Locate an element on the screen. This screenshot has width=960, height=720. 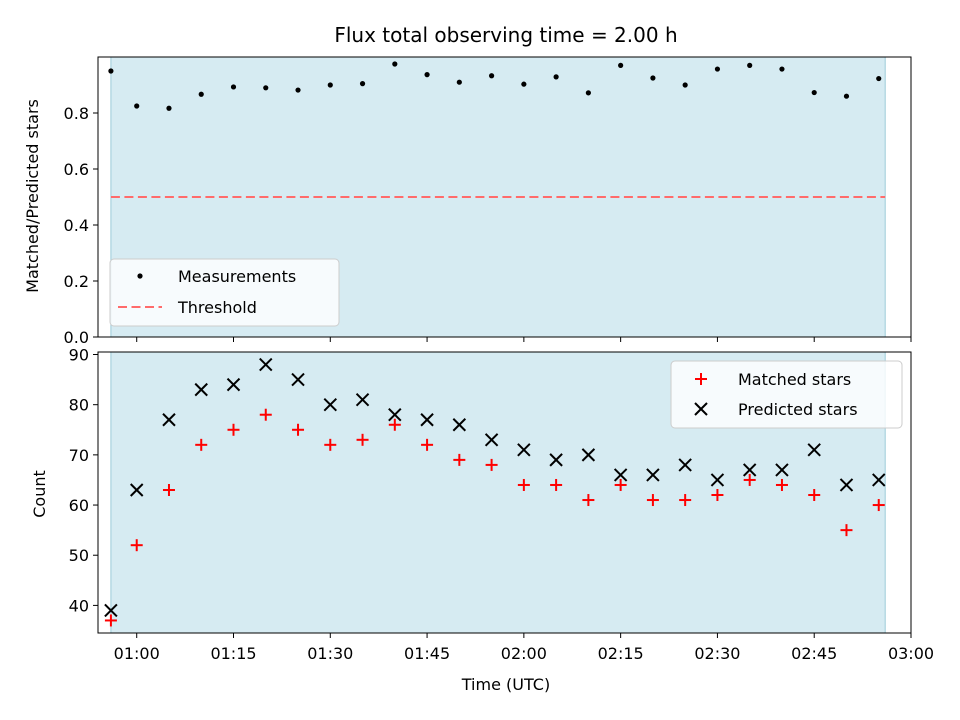
x-tick-label: 01:30 is located at coordinates (330, 653).